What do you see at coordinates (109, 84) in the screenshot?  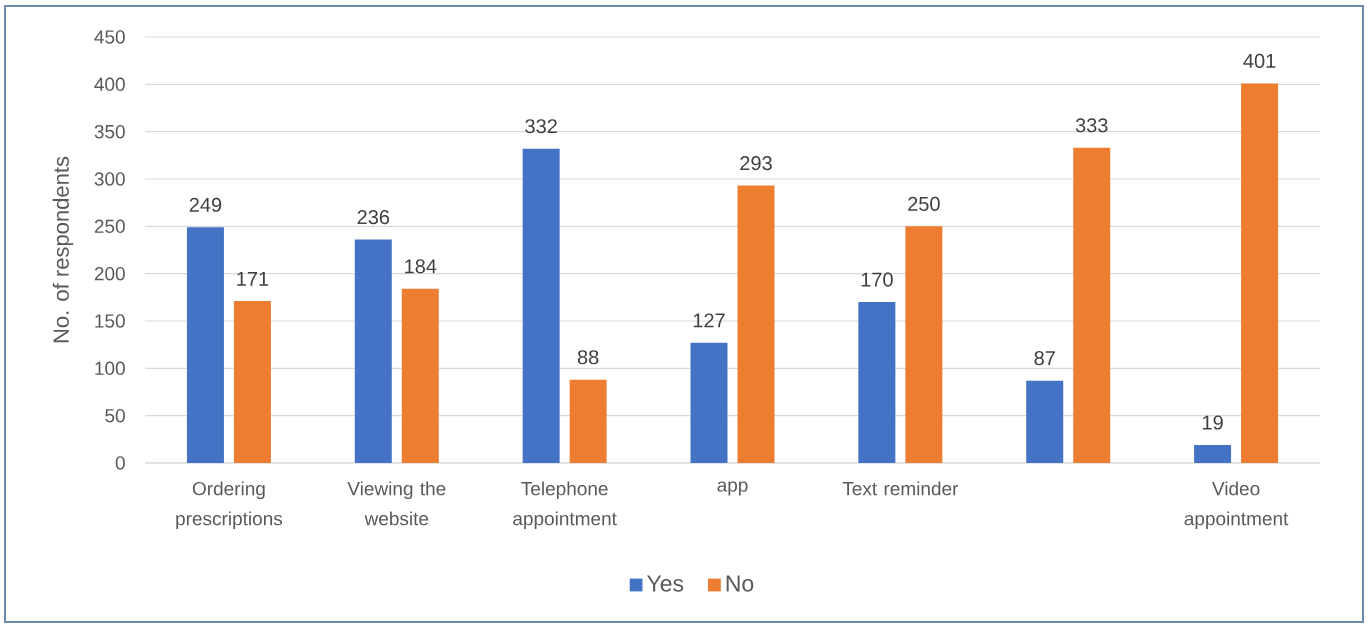 I see `y-tick-label: 400` at bounding box center [109, 84].